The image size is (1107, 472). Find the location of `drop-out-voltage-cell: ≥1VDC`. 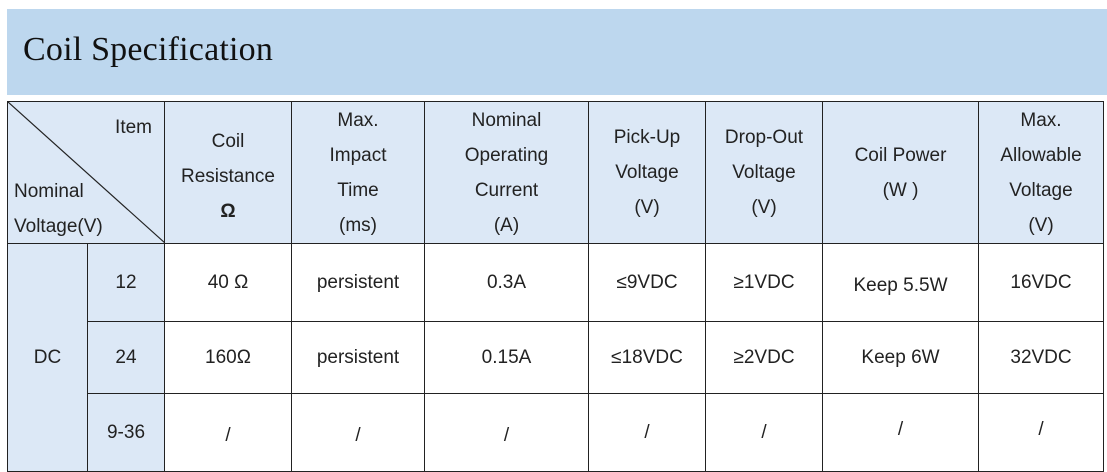

drop-out-voltage-cell: ≥1VDC is located at coordinates (764, 282).